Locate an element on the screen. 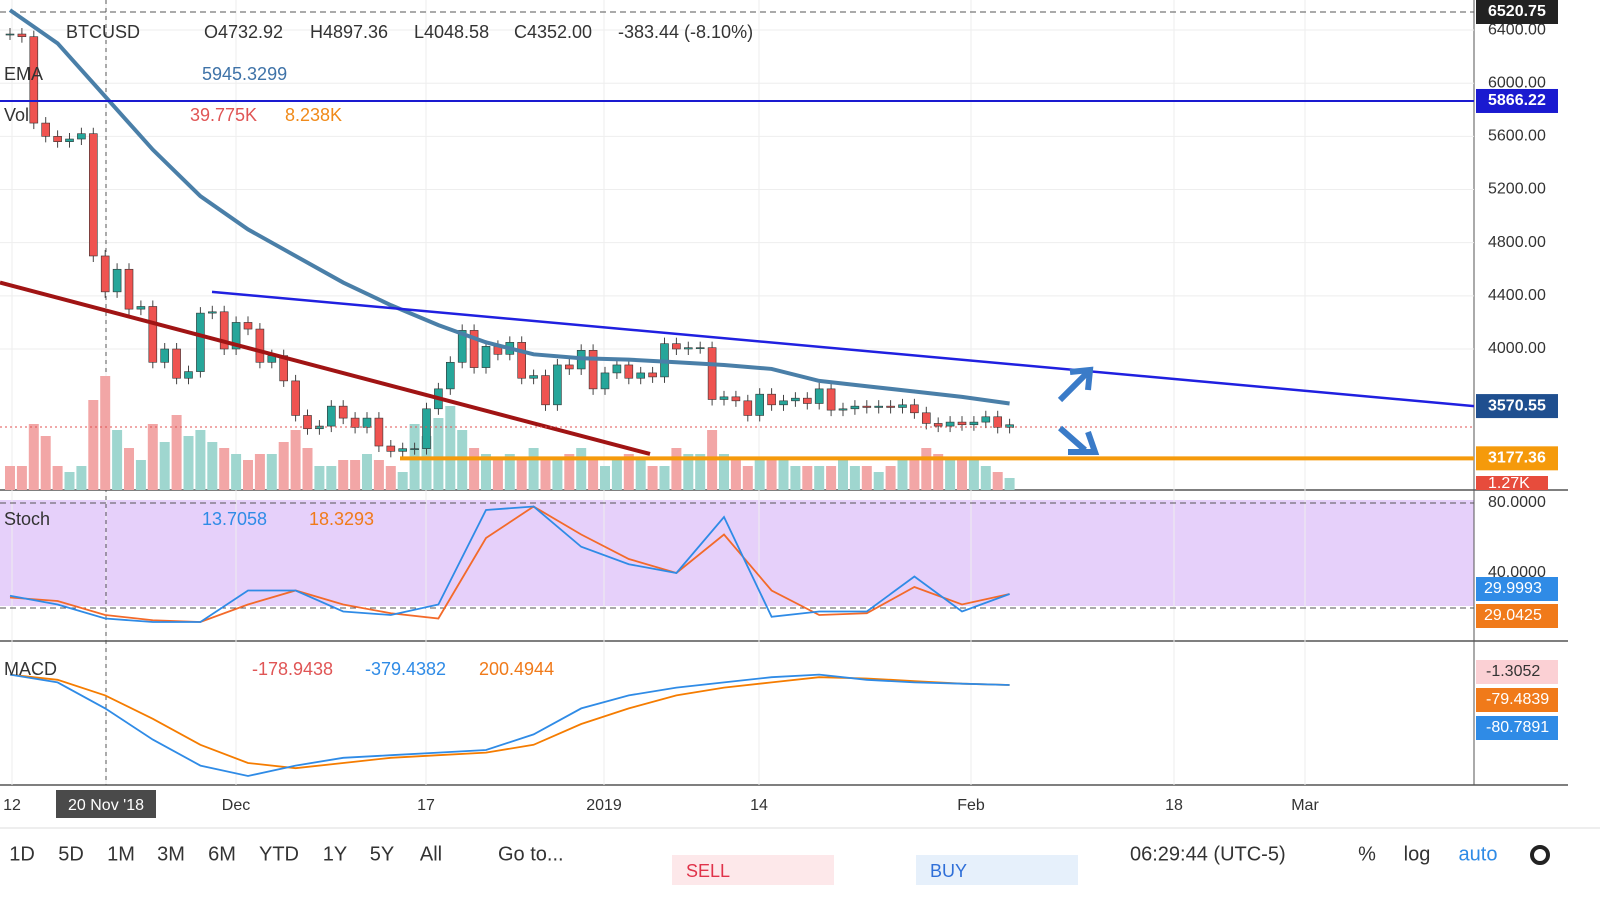 The image size is (1600, 900). range-button: 1D is located at coordinates (22, 854).